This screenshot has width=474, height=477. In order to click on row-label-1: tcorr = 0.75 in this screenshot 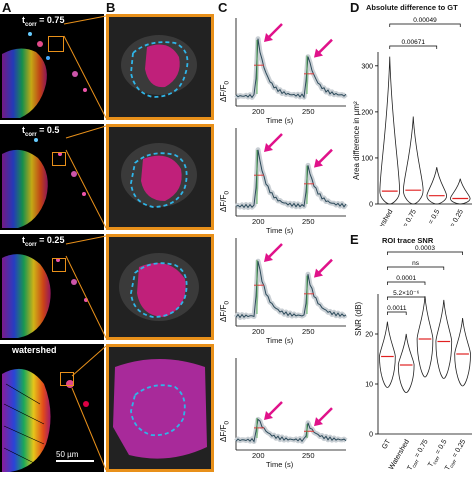, I will do `click(43, 21)`.